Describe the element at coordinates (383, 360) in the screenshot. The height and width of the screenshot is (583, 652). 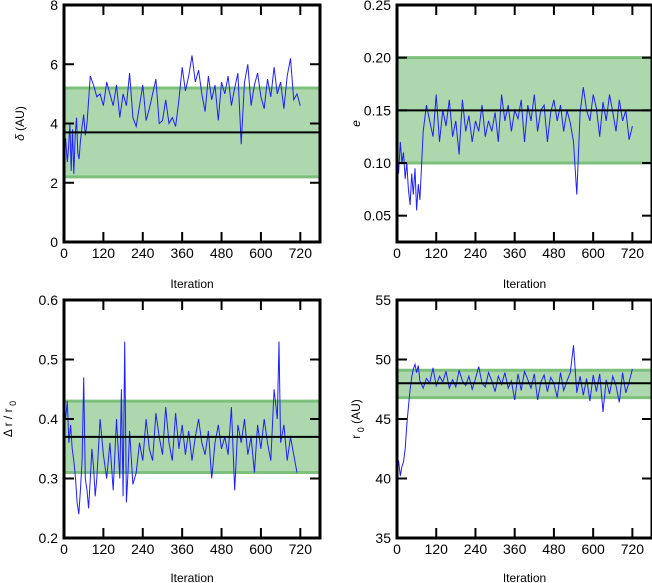
I see `y-tick-label: 50` at that location.